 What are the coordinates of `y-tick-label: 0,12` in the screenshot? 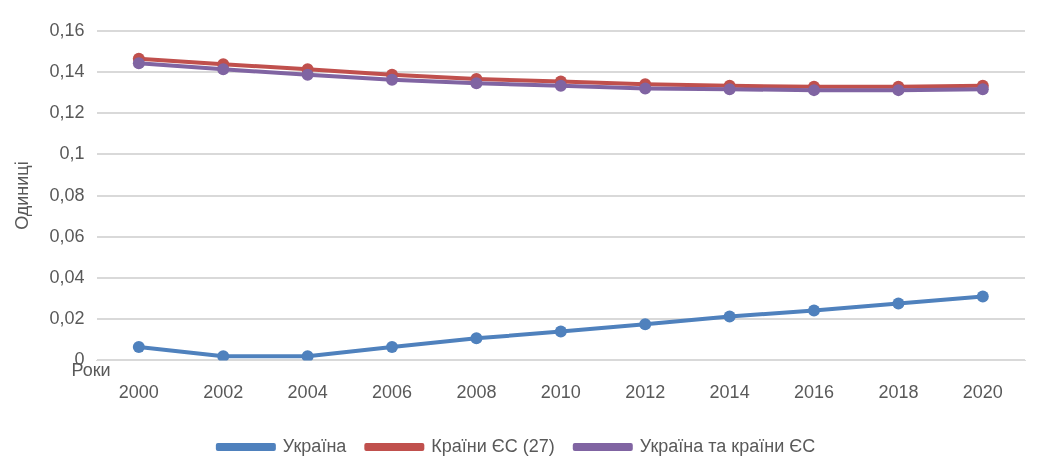 It's located at (67, 112).